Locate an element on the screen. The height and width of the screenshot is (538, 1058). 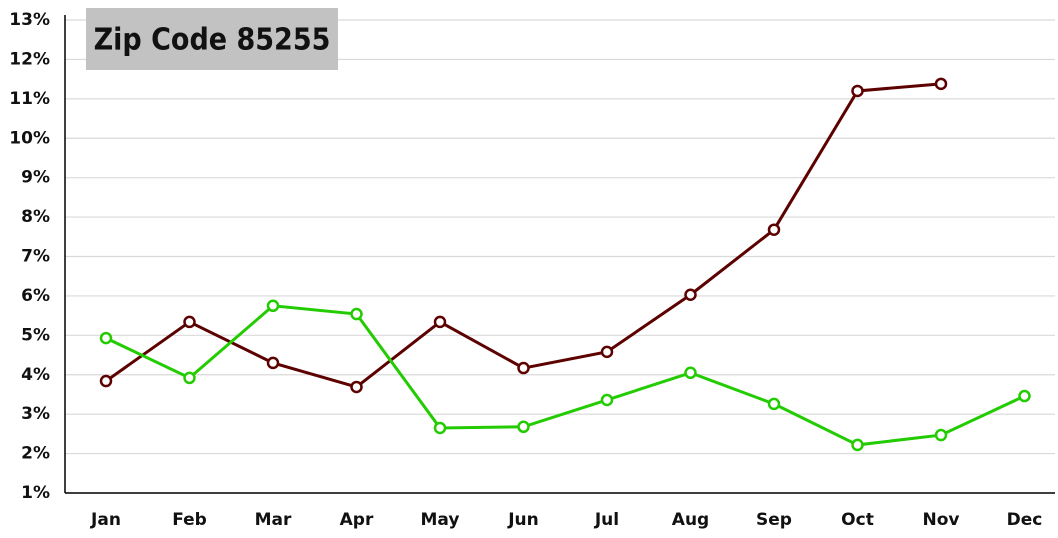
x-tick-label: Feb is located at coordinates (189, 520).